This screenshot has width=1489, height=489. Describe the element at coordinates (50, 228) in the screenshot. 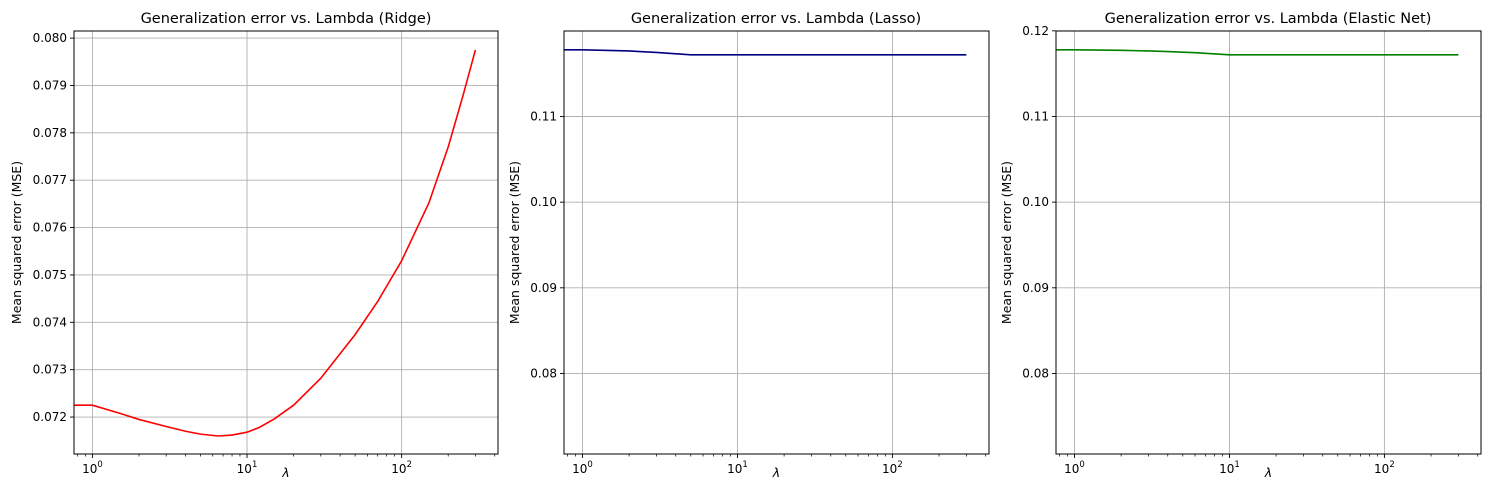

I see `y-tick-label: 0.076` at that location.